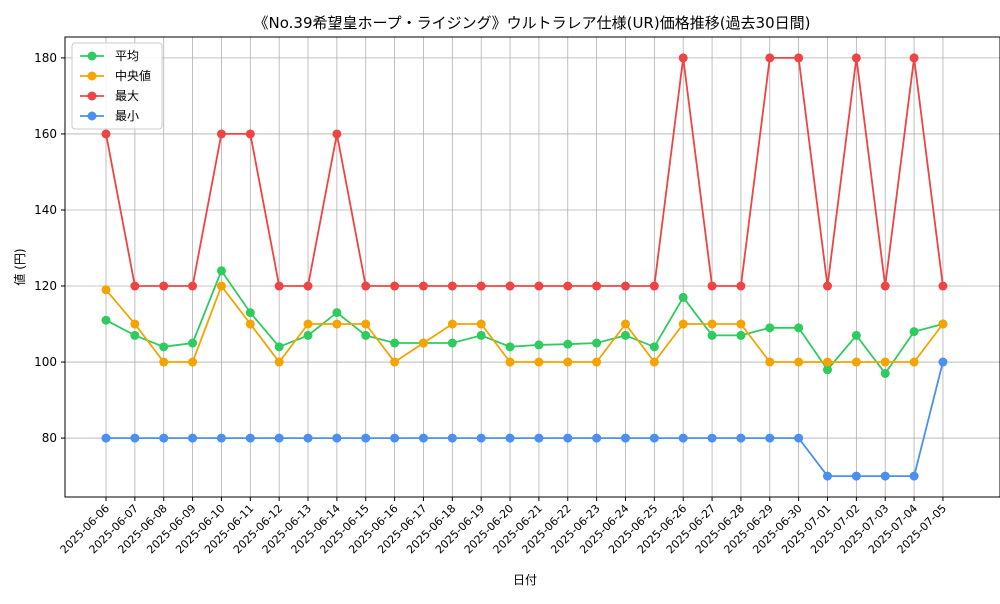  Describe the element at coordinates (127, 116) in the screenshot. I see `legend-label: 最小` at that location.